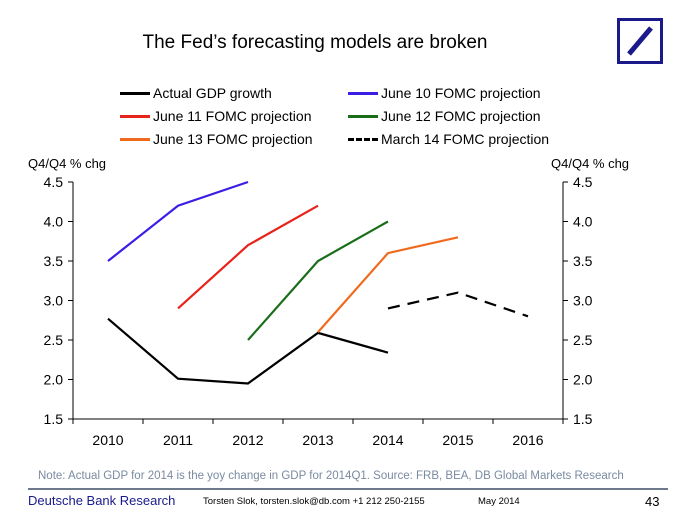 This screenshot has width=683, height=524. Describe the element at coordinates (233, 139) in the screenshot. I see `legend-label: June 13 FOMC projection` at that location.